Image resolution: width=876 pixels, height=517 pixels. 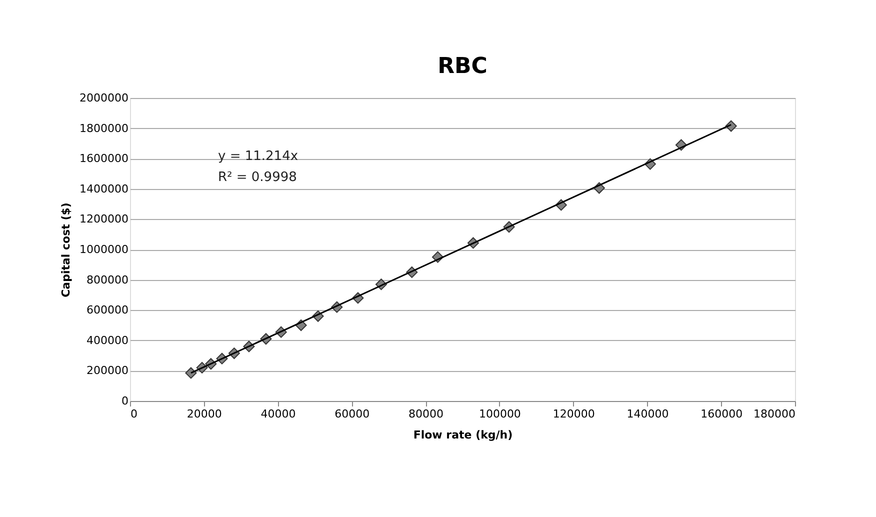 What do you see at coordinates (775, 414) in the screenshot?
I see `x-tick-label: 180000` at bounding box center [775, 414].